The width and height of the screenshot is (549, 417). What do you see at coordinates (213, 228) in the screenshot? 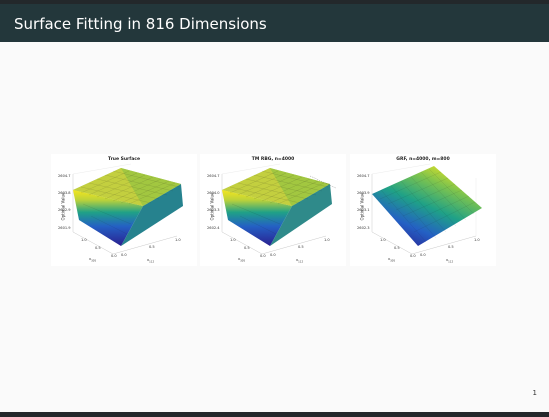
I see `z-tick: 2602.4` at bounding box center [213, 228].